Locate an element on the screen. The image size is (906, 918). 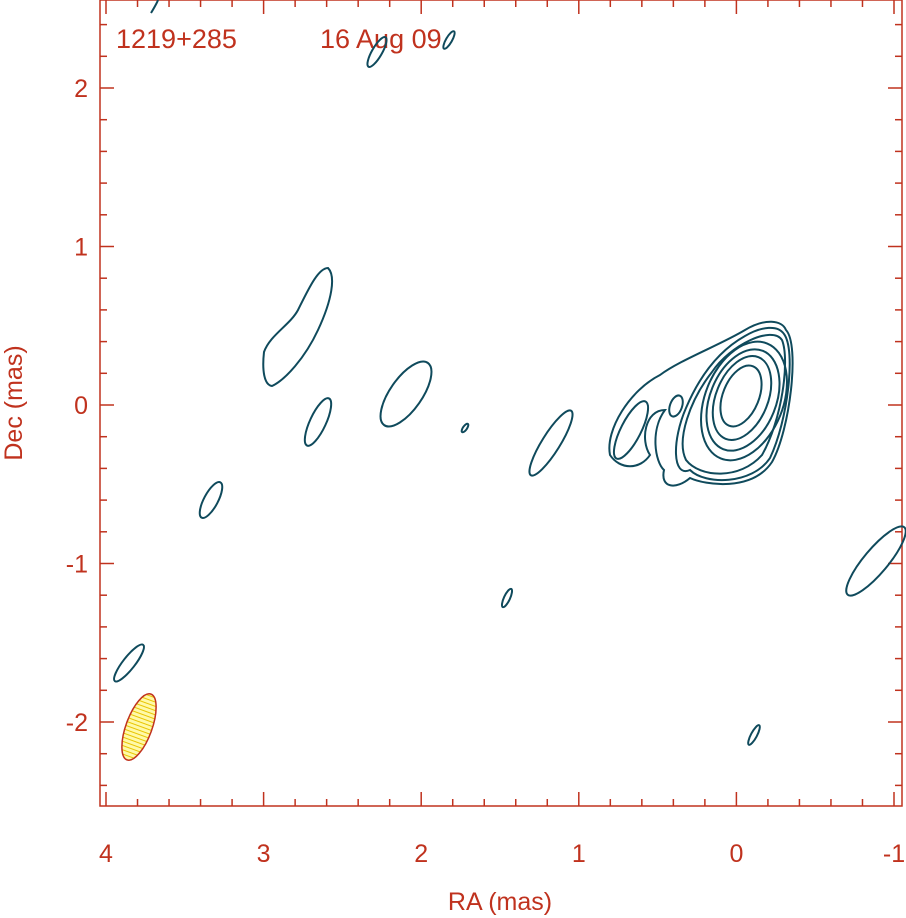
y-tick-label: -1 is located at coordinates (77, 565).